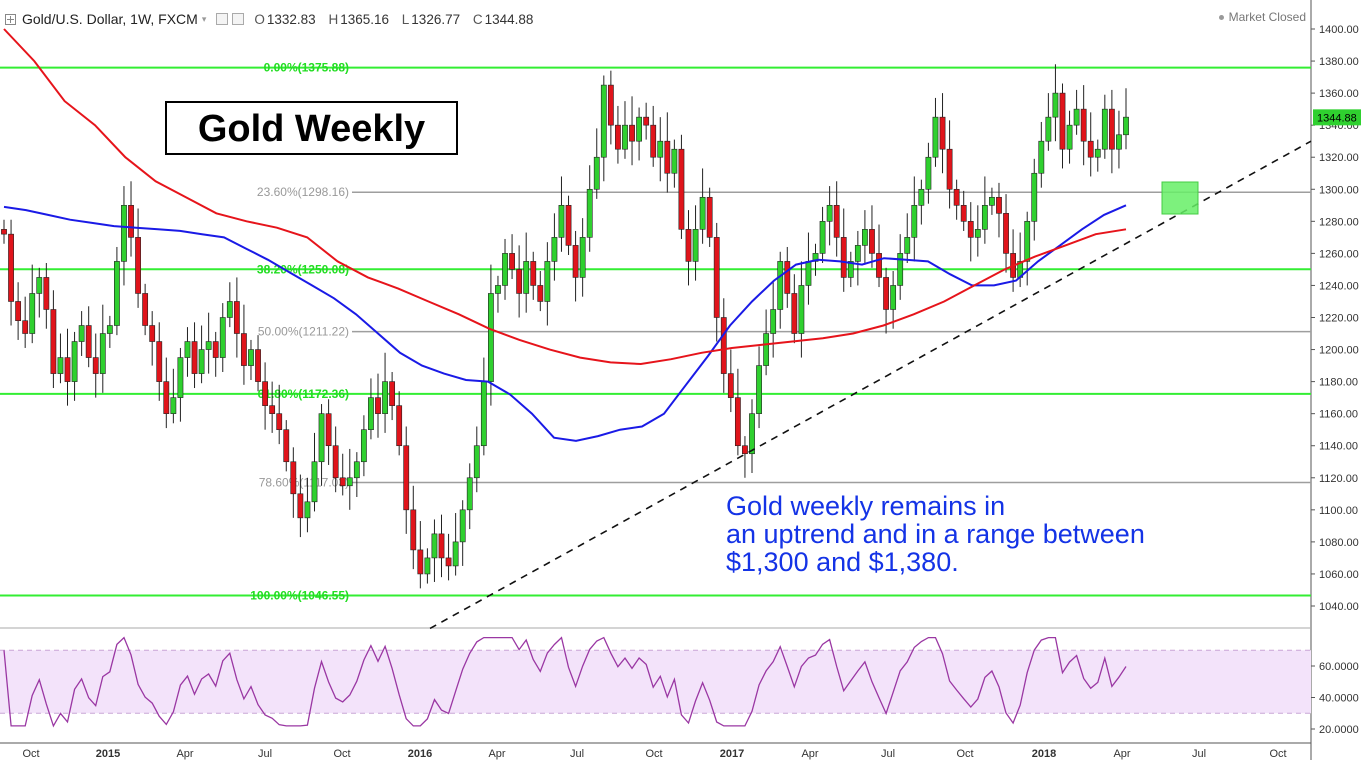 This screenshot has height=760, width=1363. I want to click on fib-level-label: 50.00%(1211.22), so click(303, 332).